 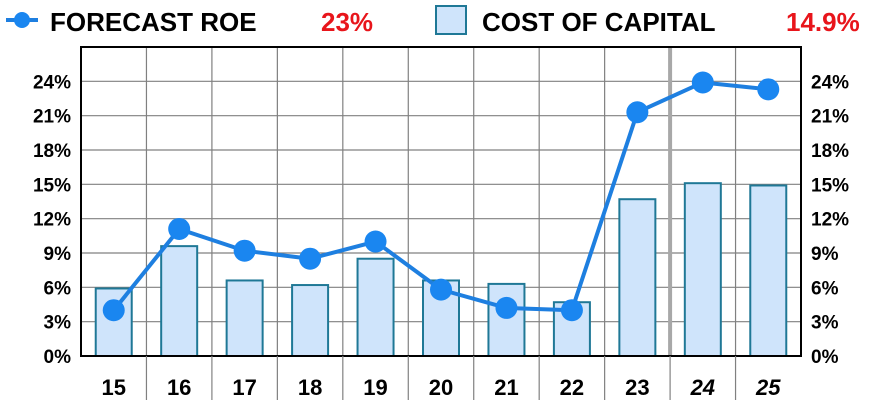 I want to click on x-tick-21: 21, so click(x=506, y=387).